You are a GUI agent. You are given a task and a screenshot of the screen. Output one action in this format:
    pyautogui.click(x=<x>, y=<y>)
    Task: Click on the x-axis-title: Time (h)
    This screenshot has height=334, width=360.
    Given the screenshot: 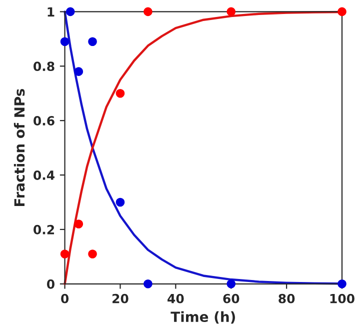 What is the action you would take?
    pyautogui.click(x=202, y=317)
    